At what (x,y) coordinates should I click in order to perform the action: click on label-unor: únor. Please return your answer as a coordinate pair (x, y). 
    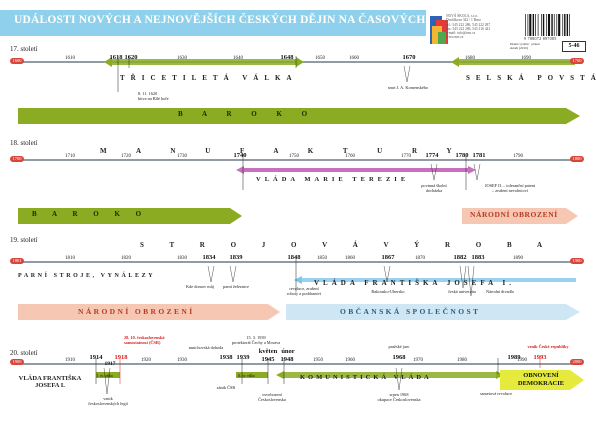
    Looking at the image, I should click on (288, 351).